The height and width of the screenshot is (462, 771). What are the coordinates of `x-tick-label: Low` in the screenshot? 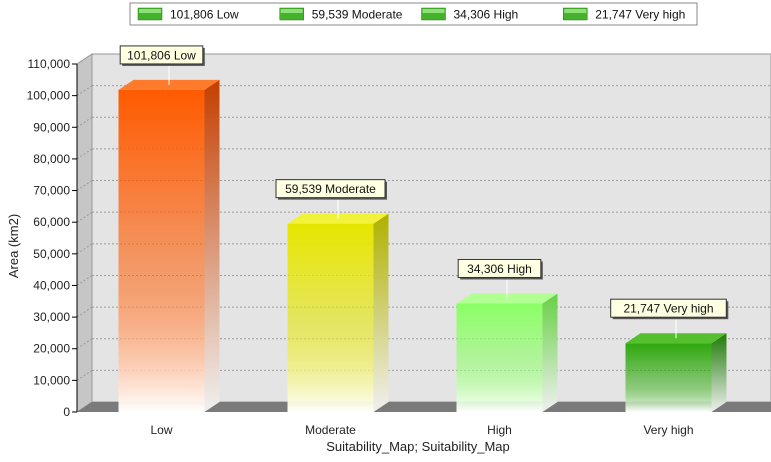 It's located at (161, 430).